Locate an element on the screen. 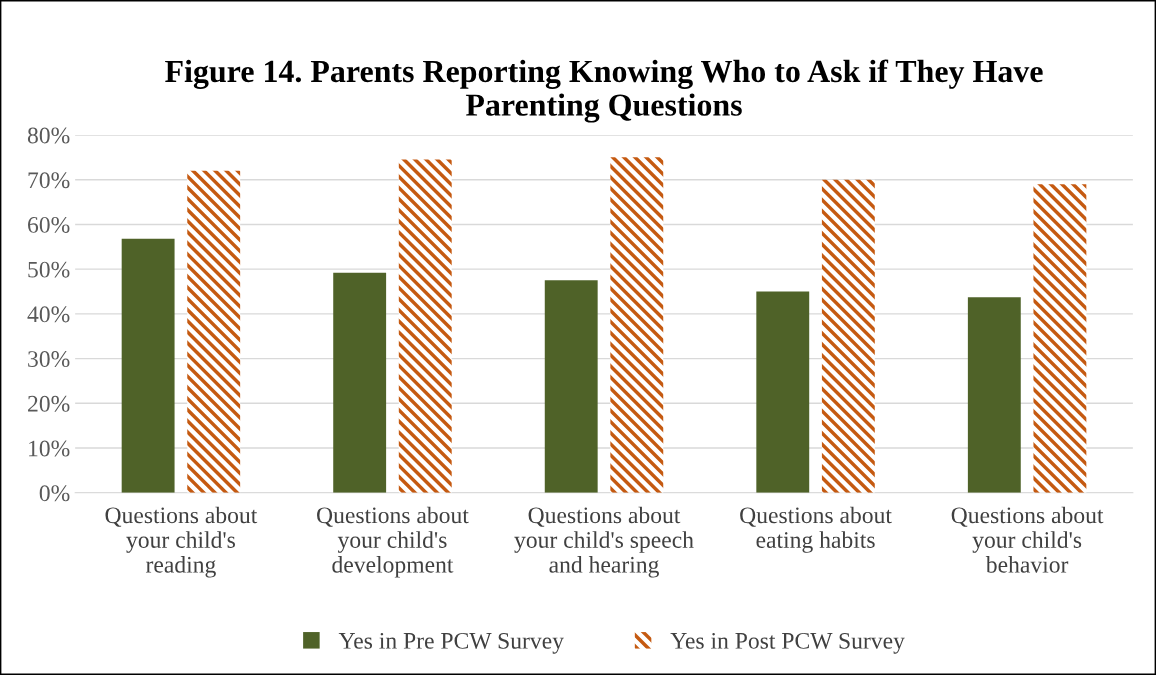 The width and height of the screenshot is (1156, 675). x-tick-label: Questions about eating habits is located at coordinates (816, 529).